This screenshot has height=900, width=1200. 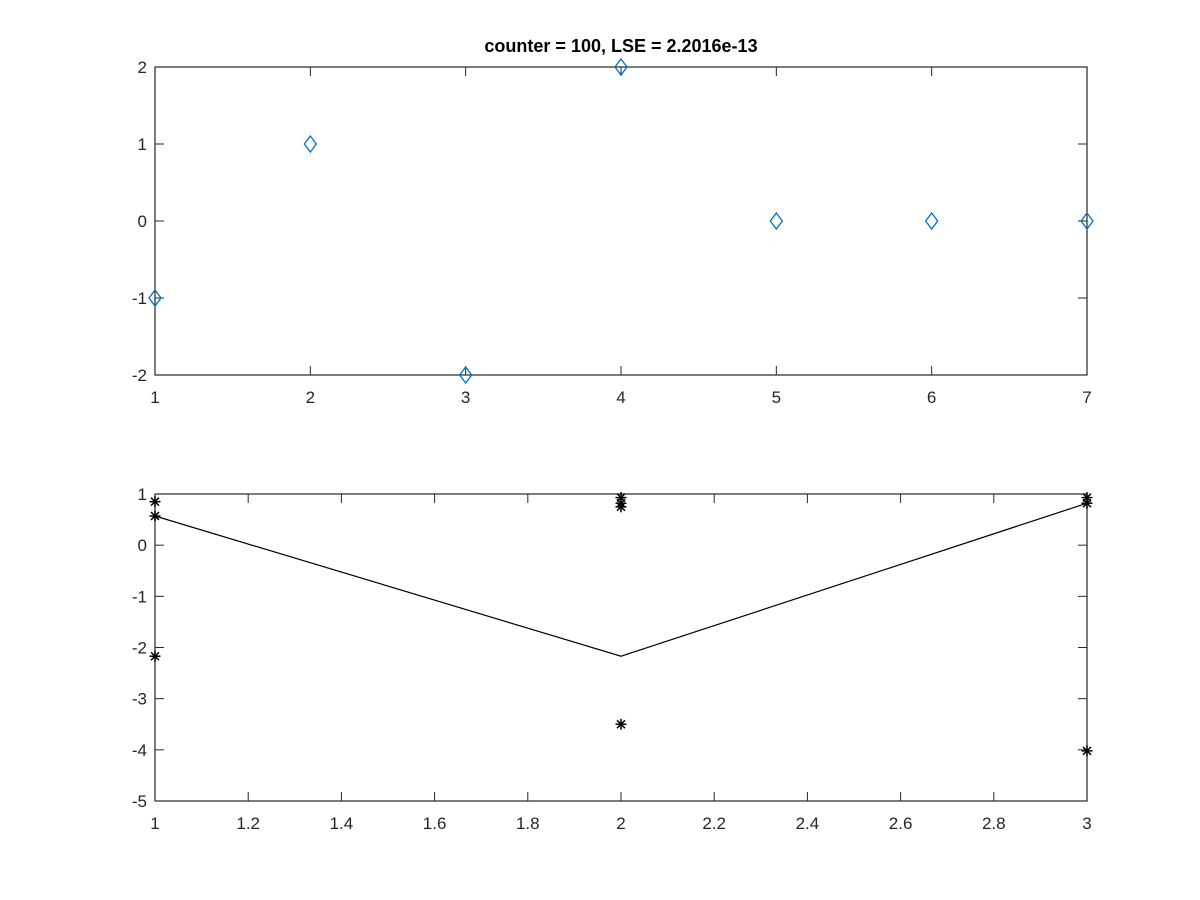 I want to click on top-y-tick-label: 2, so click(x=142, y=67).